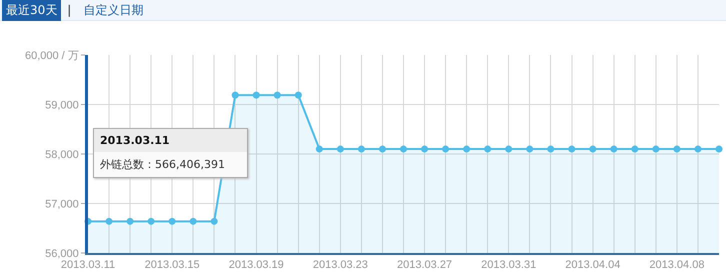 This screenshot has width=726, height=278. Describe the element at coordinates (172, 265) in the screenshot. I see `x-tick-label: 2013.03.15` at that location.